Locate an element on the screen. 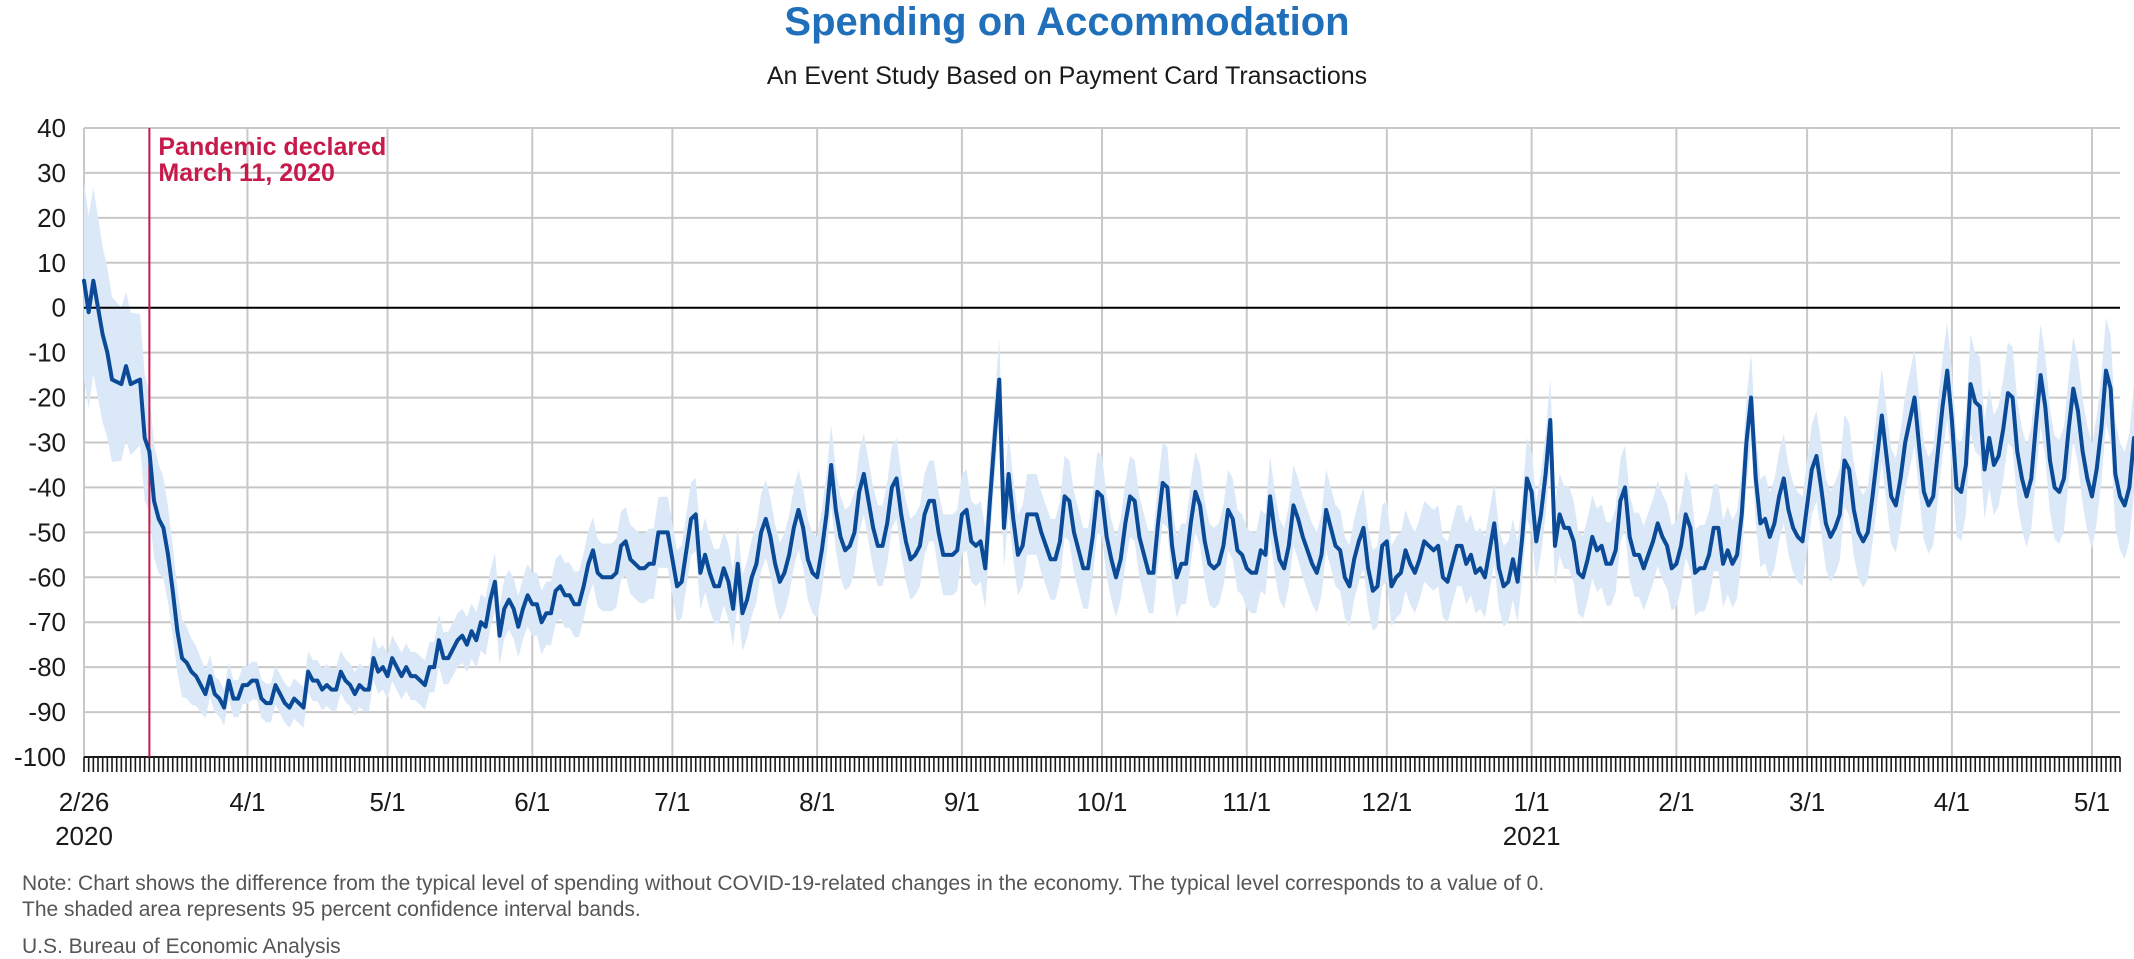 This screenshot has width=2134, height=959. x-tick-label: 6/1 is located at coordinates (532, 802).